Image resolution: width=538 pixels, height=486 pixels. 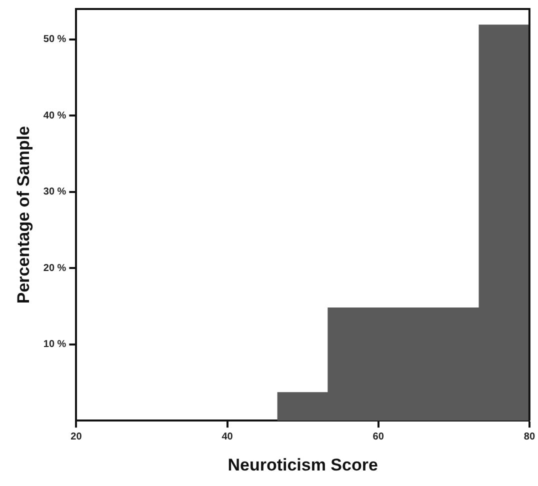 What do you see at coordinates (378, 436) in the screenshot?
I see `x-tick-label: 60` at bounding box center [378, 436].